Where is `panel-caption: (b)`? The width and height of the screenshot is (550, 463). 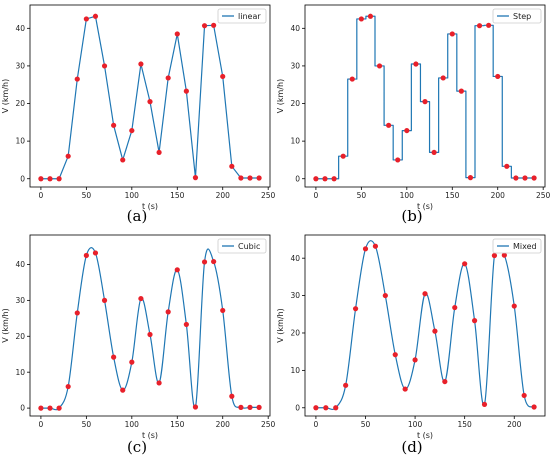 panel-caption: (b) is located at coordinates (411, 216).